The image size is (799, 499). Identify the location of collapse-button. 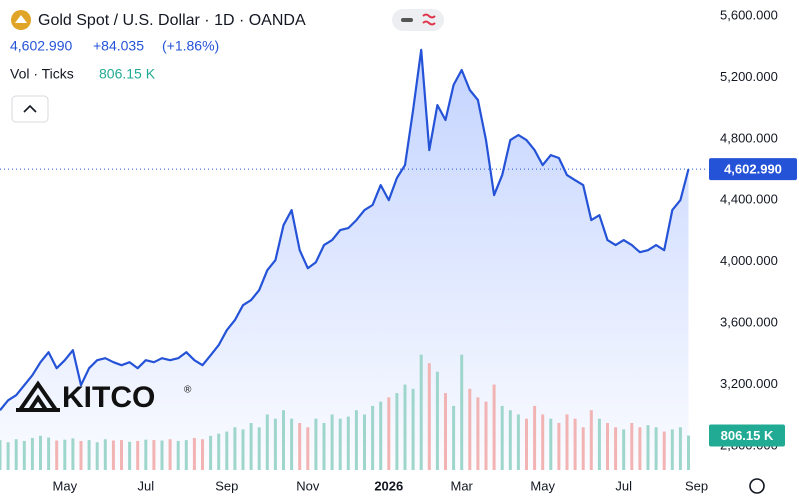
(30, 109).